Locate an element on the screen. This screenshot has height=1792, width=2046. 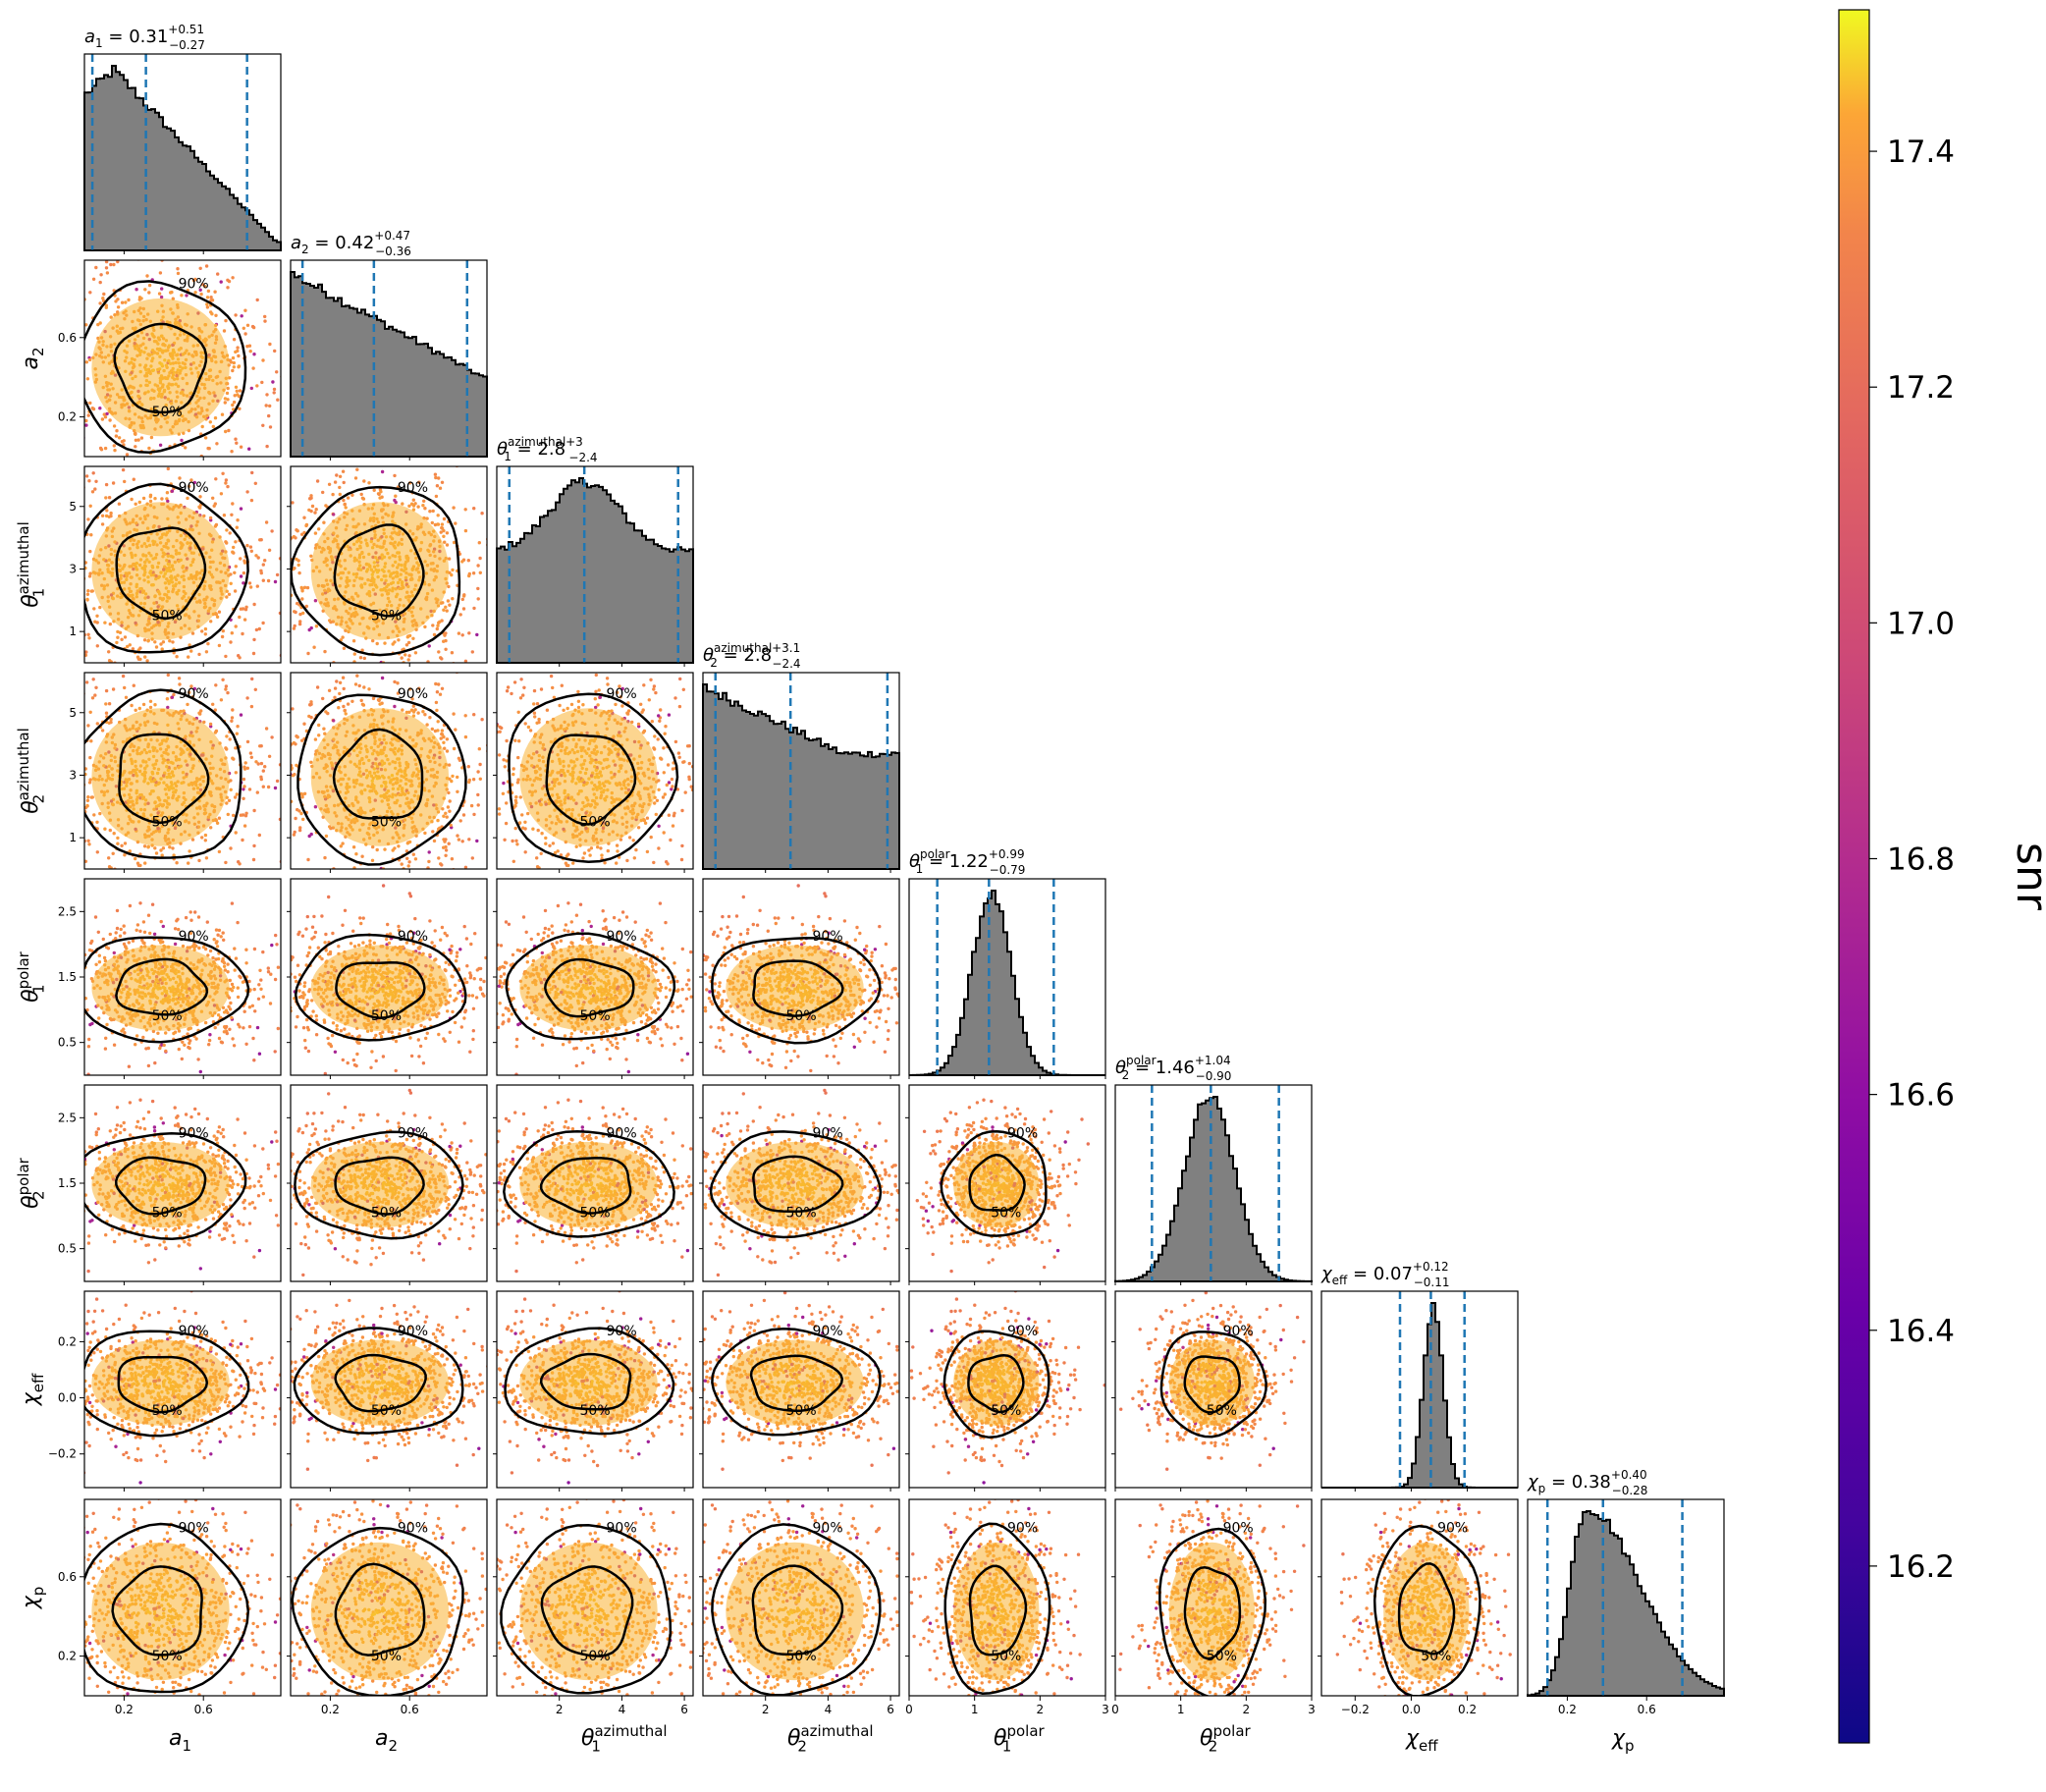
hist-frame-chi_p is located at coordinates (1626, 1597).